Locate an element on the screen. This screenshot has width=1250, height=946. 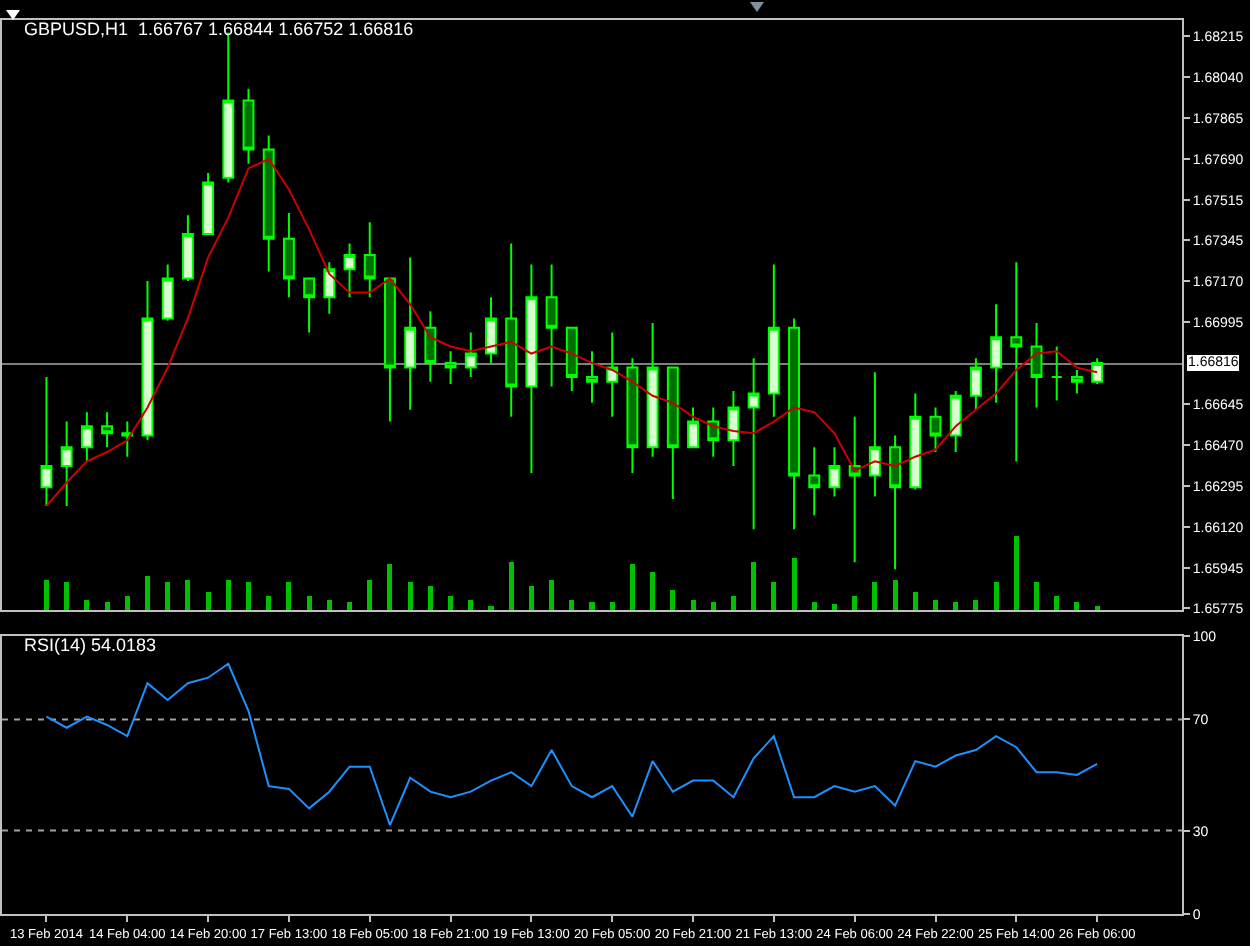
chart-title: GBPUSD,H1 1.66767 1.66844 1.66752 1.66816 is located at coordinates (219, 28).